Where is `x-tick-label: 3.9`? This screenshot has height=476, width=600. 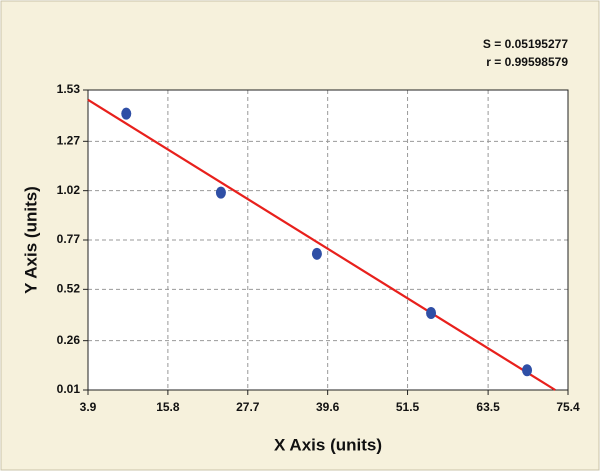
x-tick-label: 3.9 is located at coordinates (88, 407).